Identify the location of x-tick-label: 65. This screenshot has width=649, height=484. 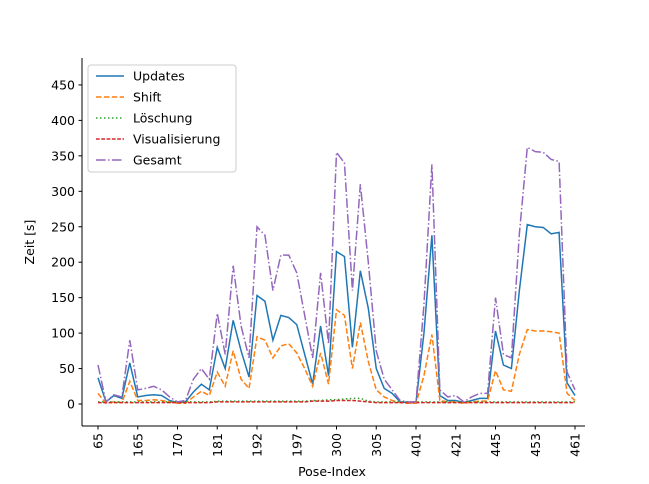
(98, 441).